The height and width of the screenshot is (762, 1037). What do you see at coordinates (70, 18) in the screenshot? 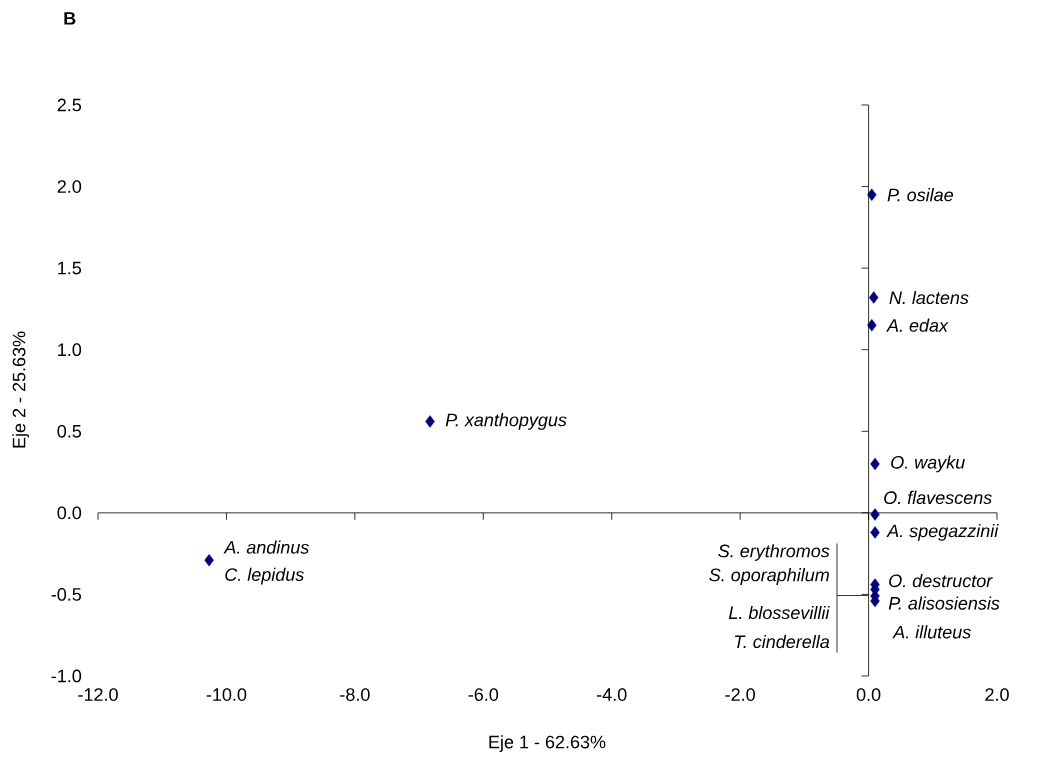
I see `chart-title: B` at bounding box center [70, 18].